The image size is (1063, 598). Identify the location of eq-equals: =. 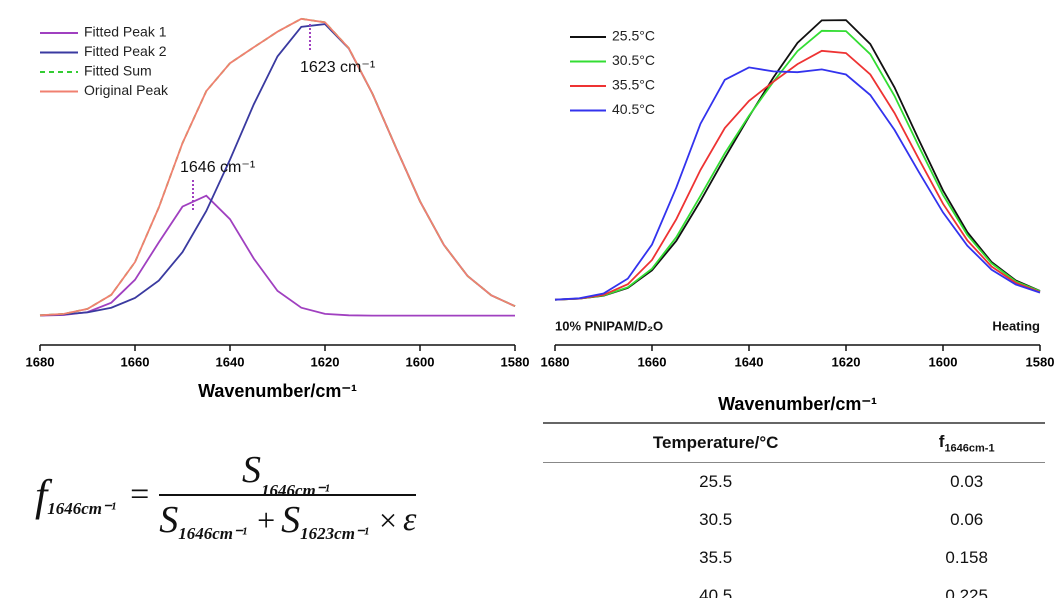
(140, 494).